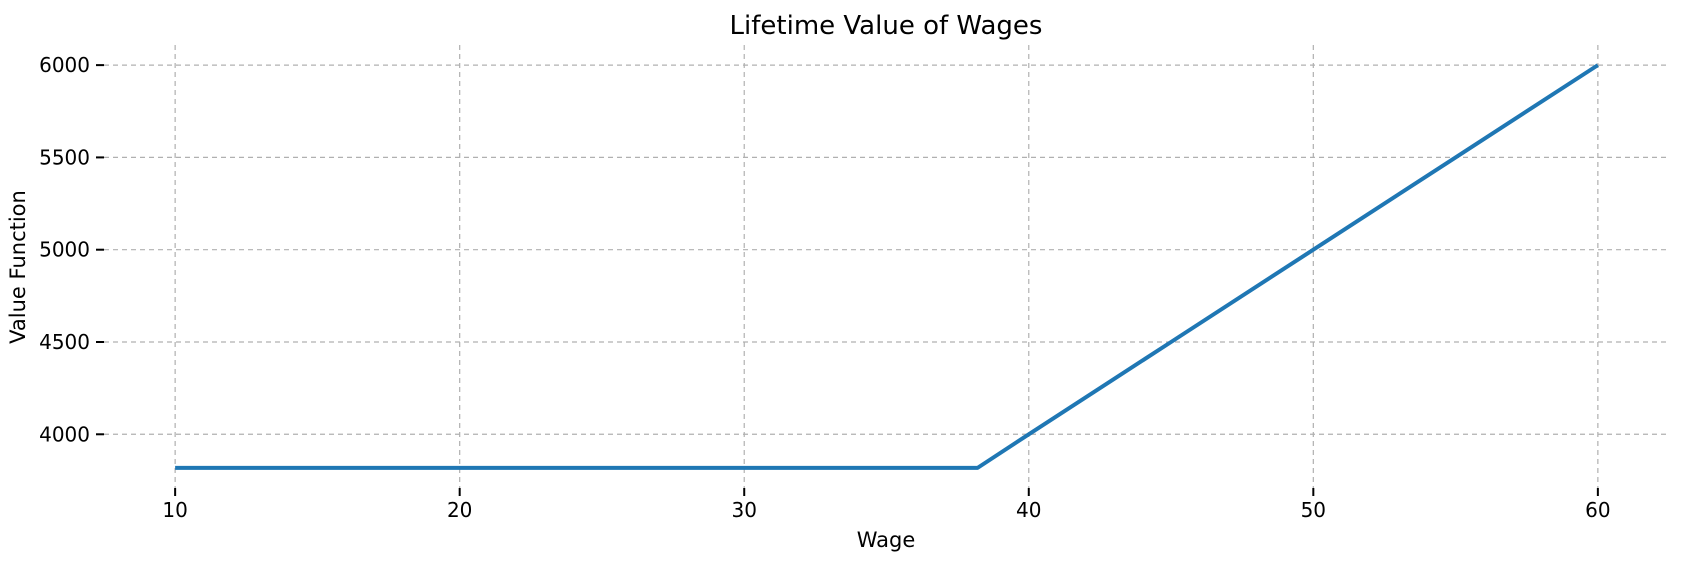  What do you see at coordinates (64, 65) in the screenshot?
I see `y-tick-label: 6000` at bounding box center [64, 65].